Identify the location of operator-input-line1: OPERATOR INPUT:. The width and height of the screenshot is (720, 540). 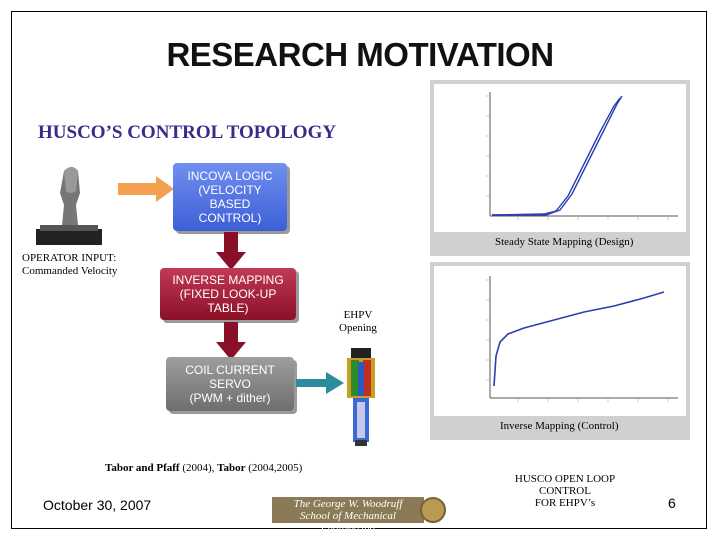
(69, 258).